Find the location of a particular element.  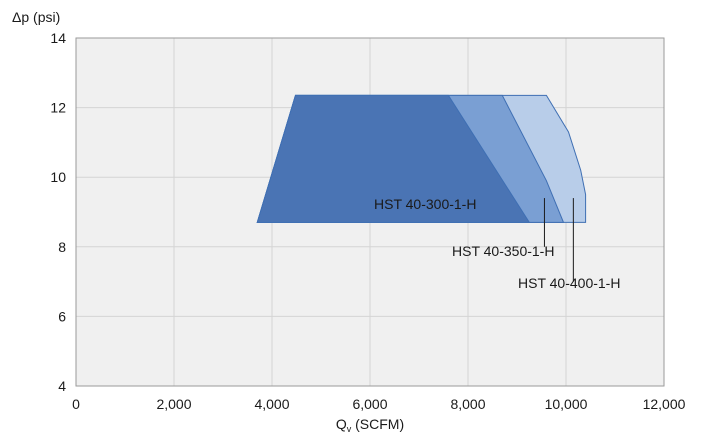

x-tick-label: 4,000 is located at coordinates (271, 404).